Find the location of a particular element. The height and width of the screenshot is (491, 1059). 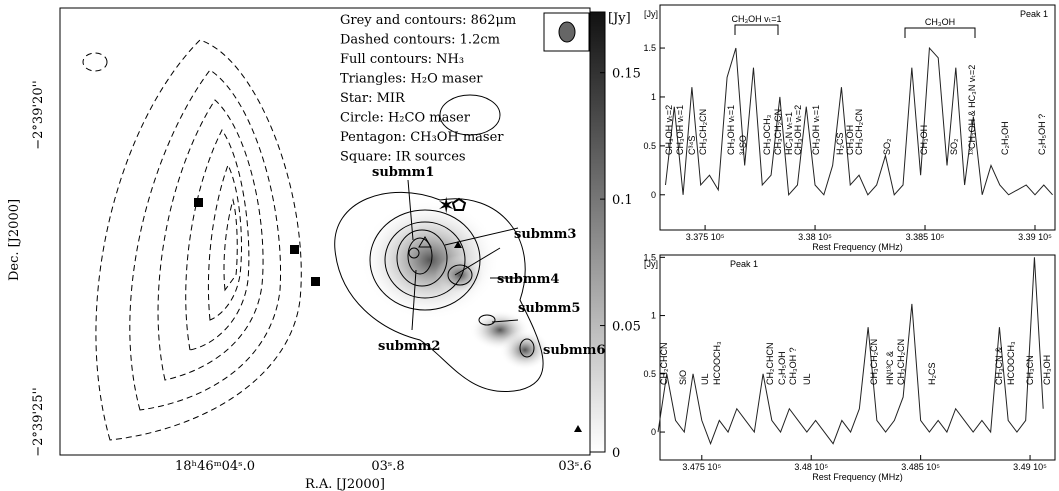

x-tick-label: 3.49 10⁵ is located at coordinates (1030, 467).